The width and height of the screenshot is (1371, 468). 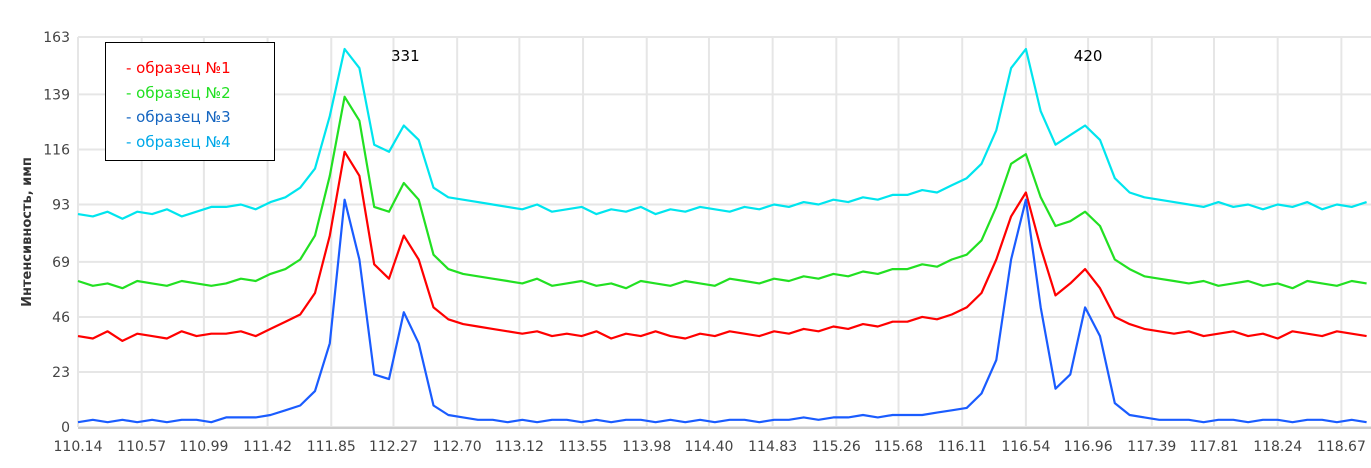 I want to click on x-tick-label: 117.39, so click(x=1151, y=447).